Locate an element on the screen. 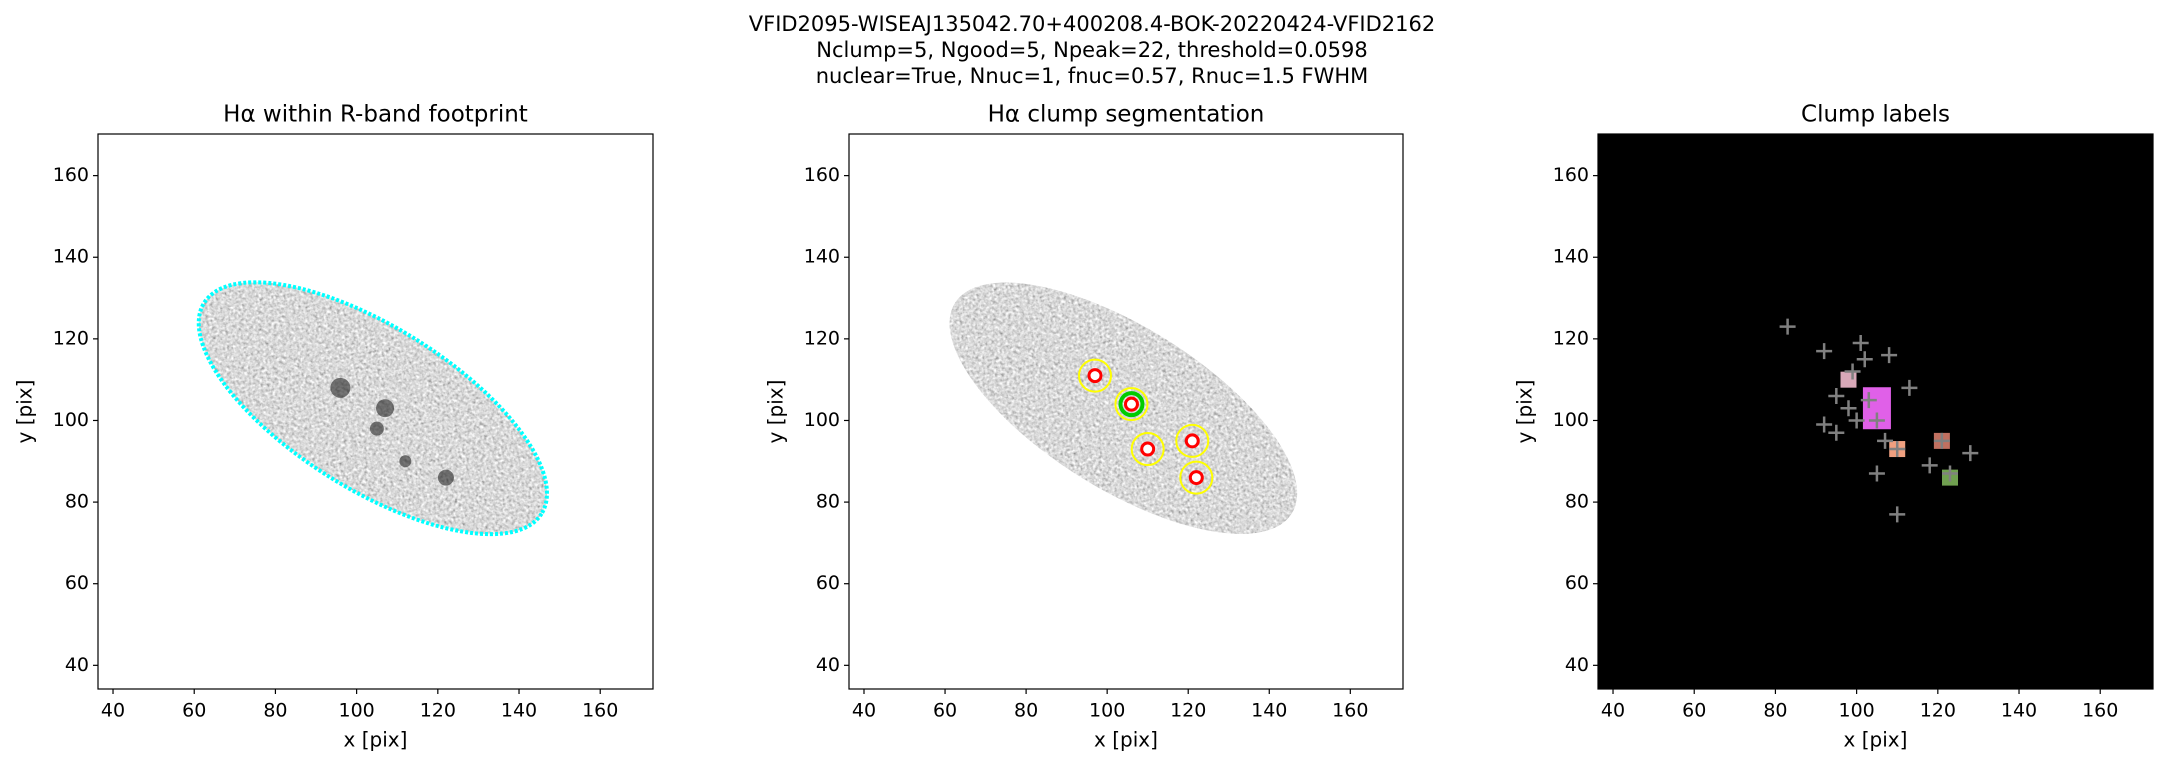  contour is located at coordinates (372, 408).